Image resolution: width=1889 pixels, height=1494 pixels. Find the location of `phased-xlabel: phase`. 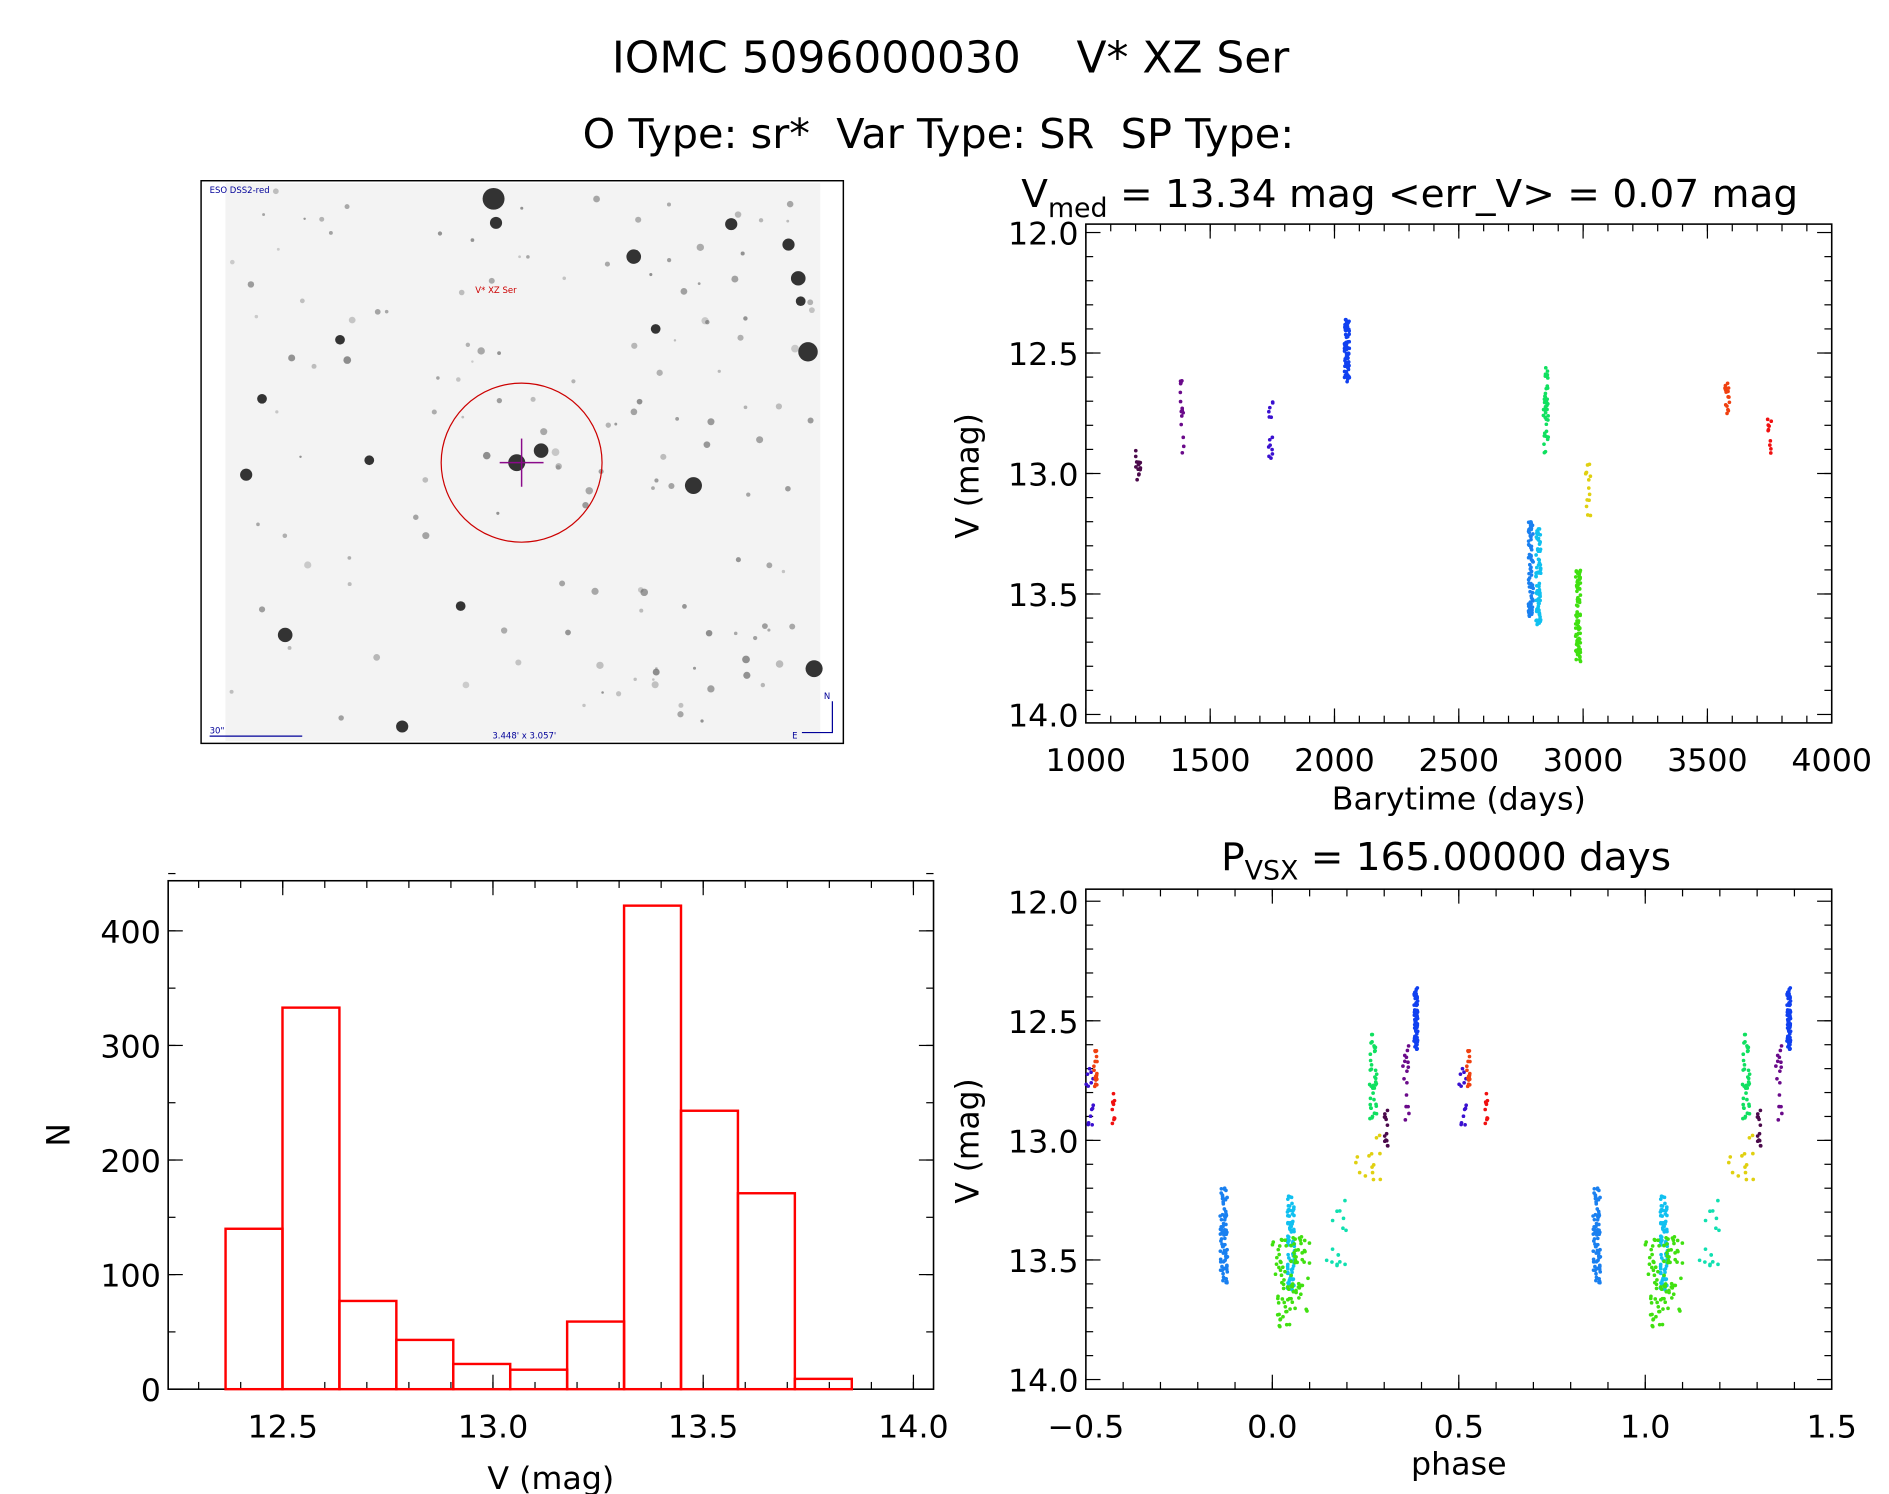

phased-xlabel: phase is located at coordinates (1459, 1465).